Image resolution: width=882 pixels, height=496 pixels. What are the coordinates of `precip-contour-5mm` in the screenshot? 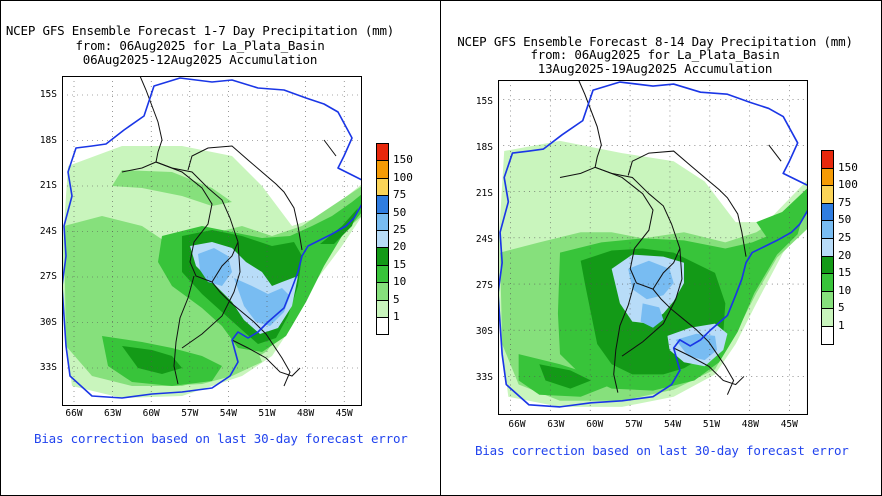 It's located at (172, 188).